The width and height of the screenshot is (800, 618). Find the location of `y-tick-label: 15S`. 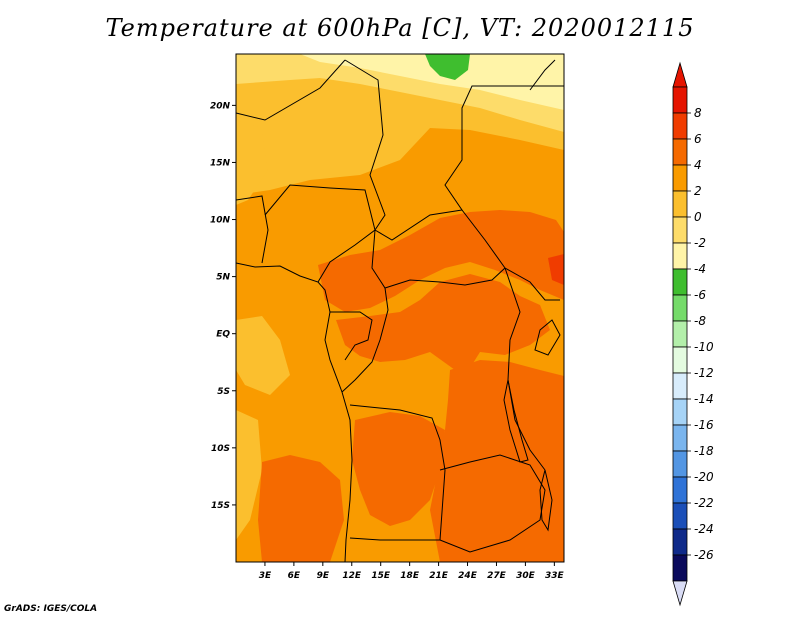

y-tick-label: 15S is located at coordinates (220, 506).